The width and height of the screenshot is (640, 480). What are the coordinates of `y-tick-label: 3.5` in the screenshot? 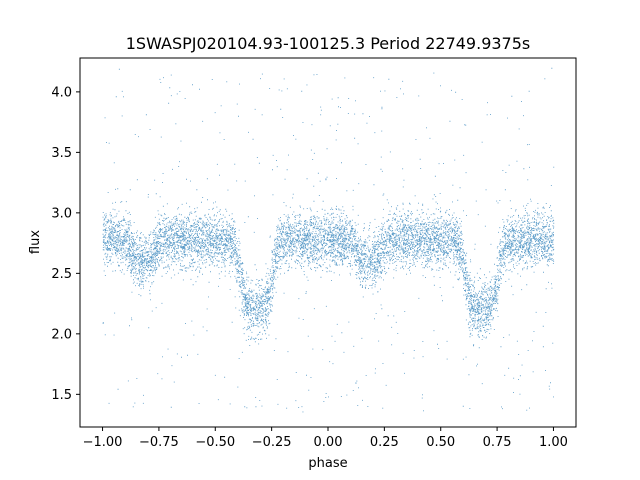 It's located at (61, 153).